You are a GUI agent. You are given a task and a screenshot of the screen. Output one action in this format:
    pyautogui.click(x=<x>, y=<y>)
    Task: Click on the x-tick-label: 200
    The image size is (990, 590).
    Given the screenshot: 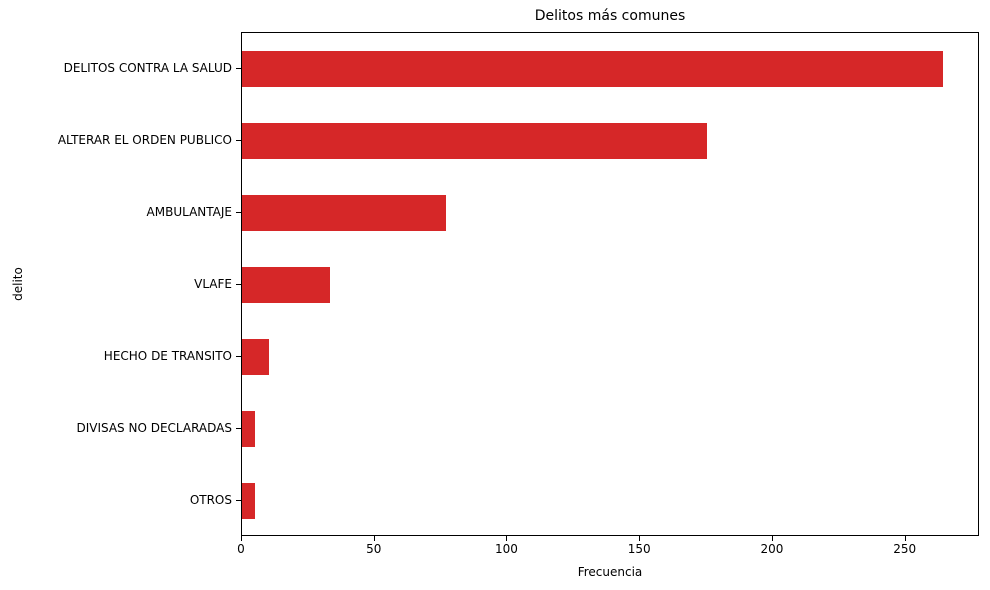 What is the action you would take?
    pyautogui.click(x=772, y=549)
    